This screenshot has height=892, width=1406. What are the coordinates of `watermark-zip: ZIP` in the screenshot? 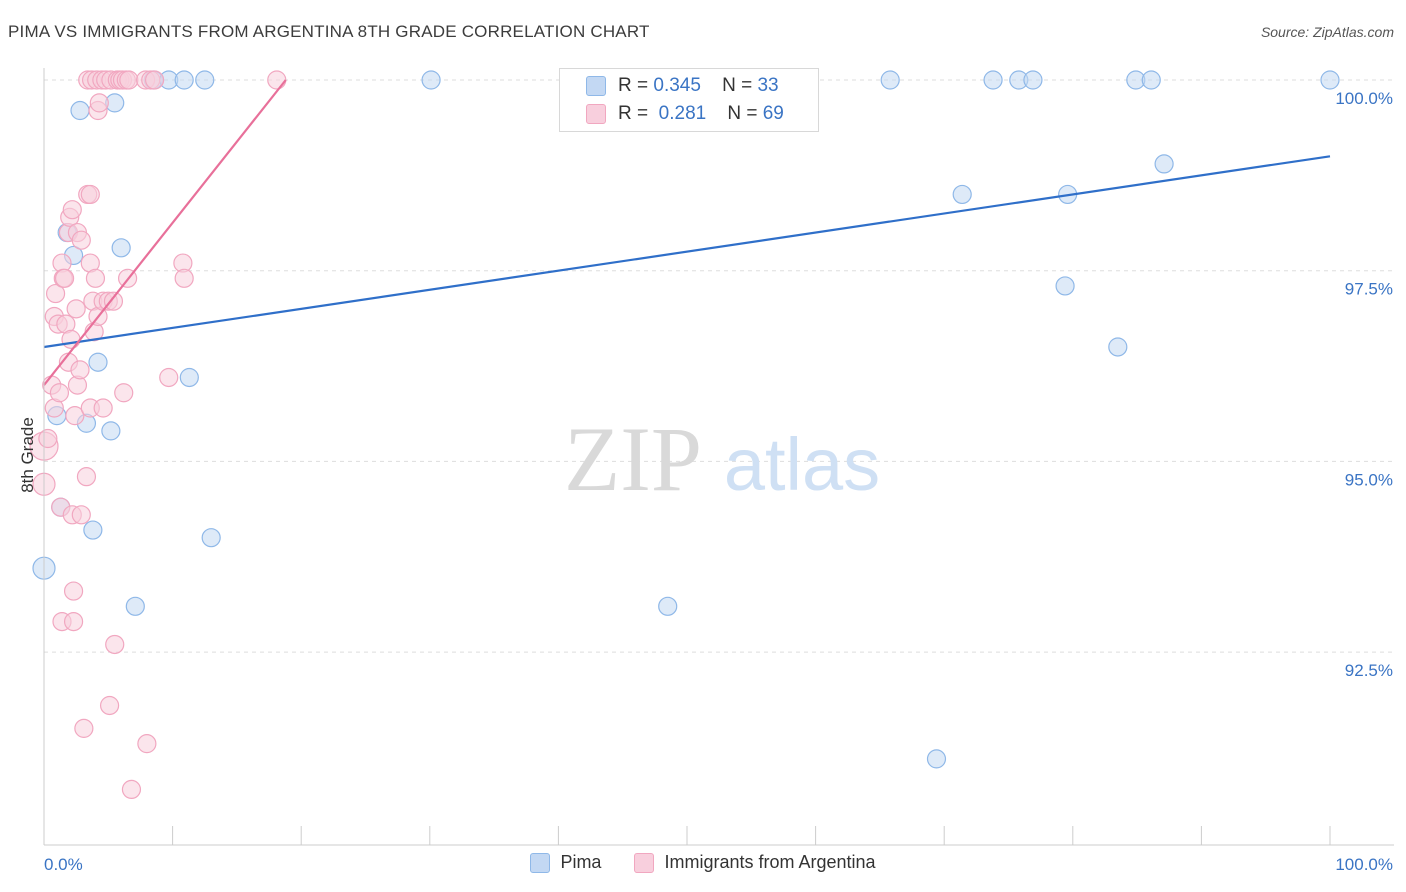 It's located at (633, 459).